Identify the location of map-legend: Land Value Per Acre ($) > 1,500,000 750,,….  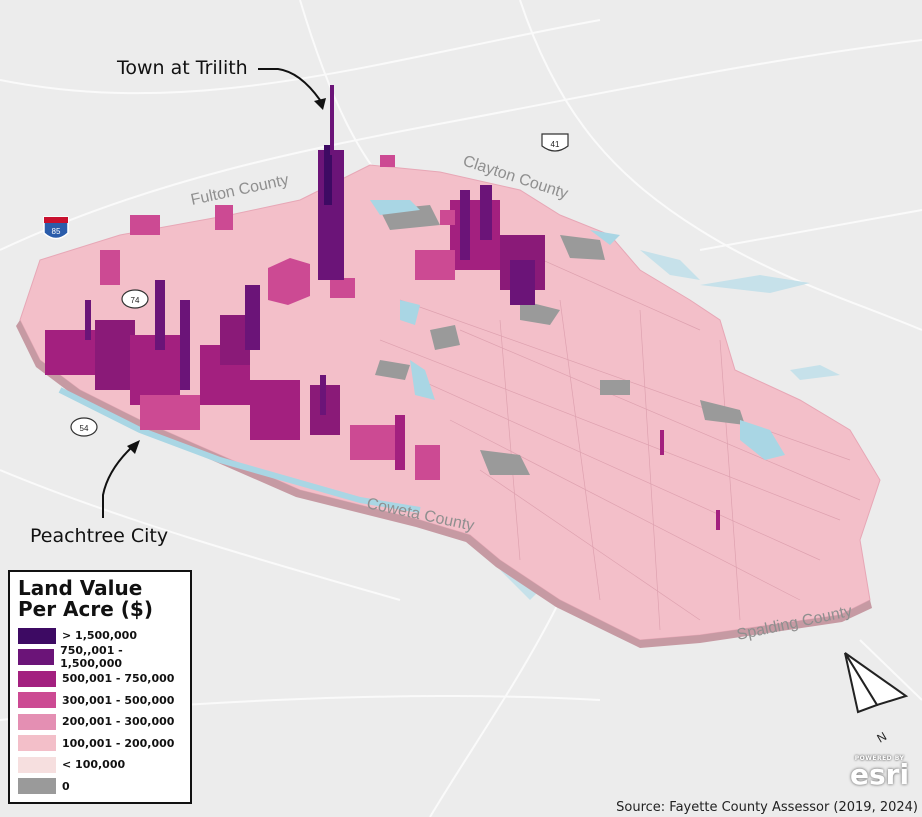
(100, 687).